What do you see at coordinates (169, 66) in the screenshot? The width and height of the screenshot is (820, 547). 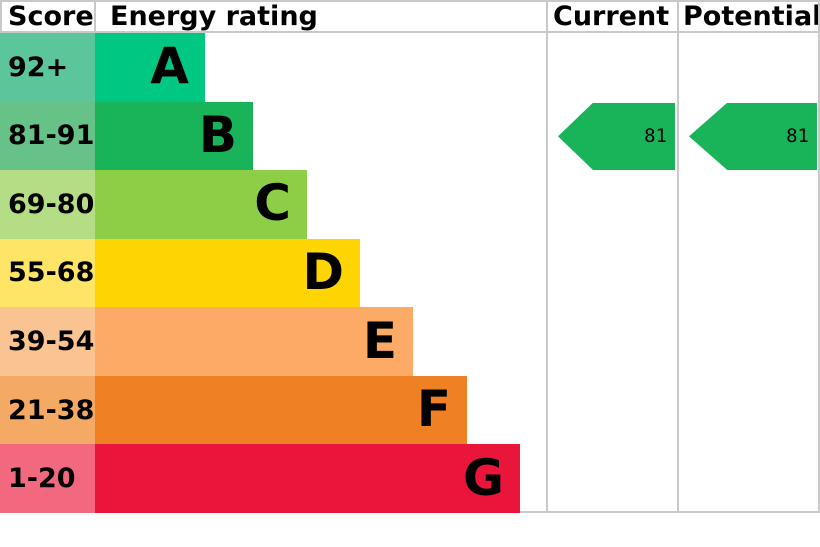 I see `band-letter: A` at bounding box center [169, 66].